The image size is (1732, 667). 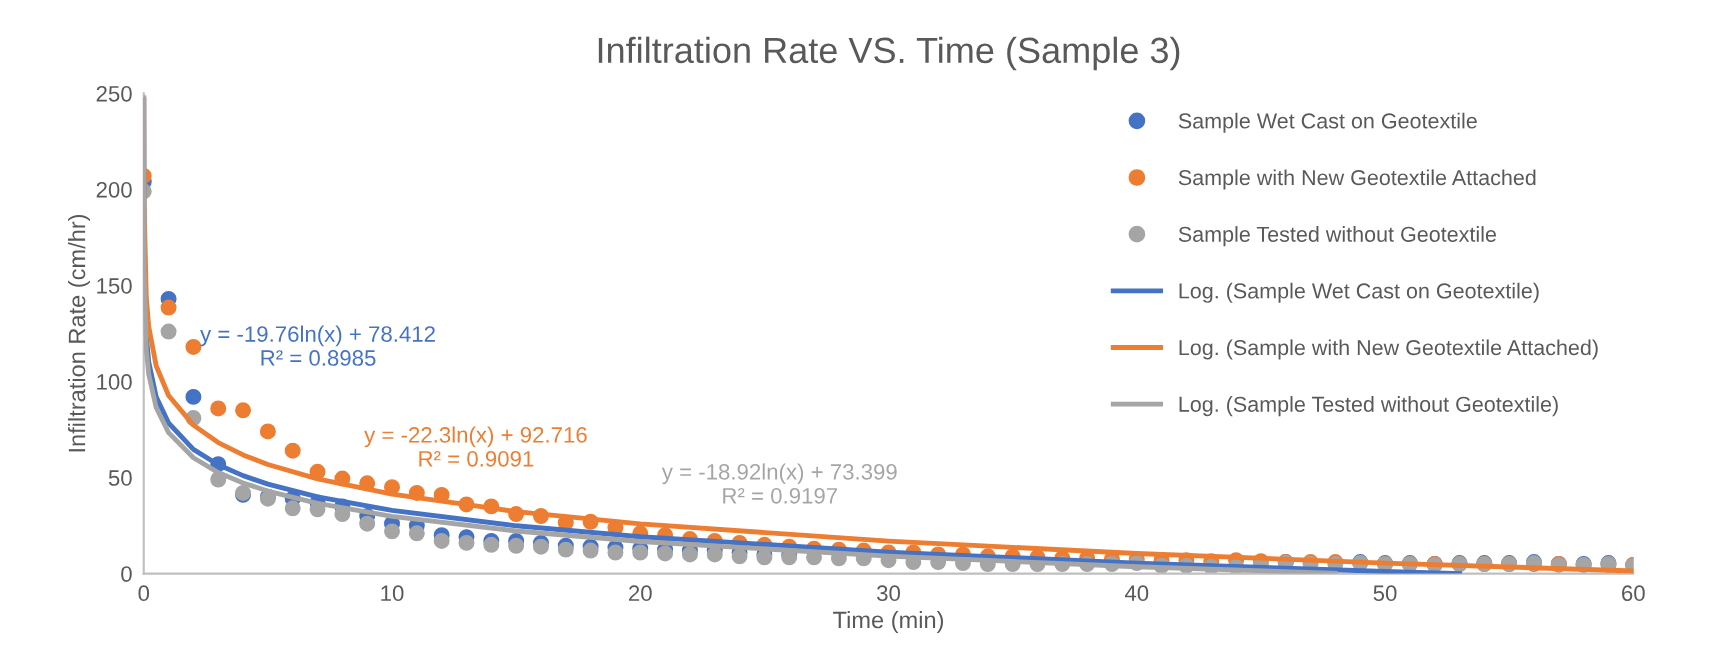 I want to click on annotation: y = -22.3ln(x) + 92.716 R² = 0.9091, so click(x=475, y=446).